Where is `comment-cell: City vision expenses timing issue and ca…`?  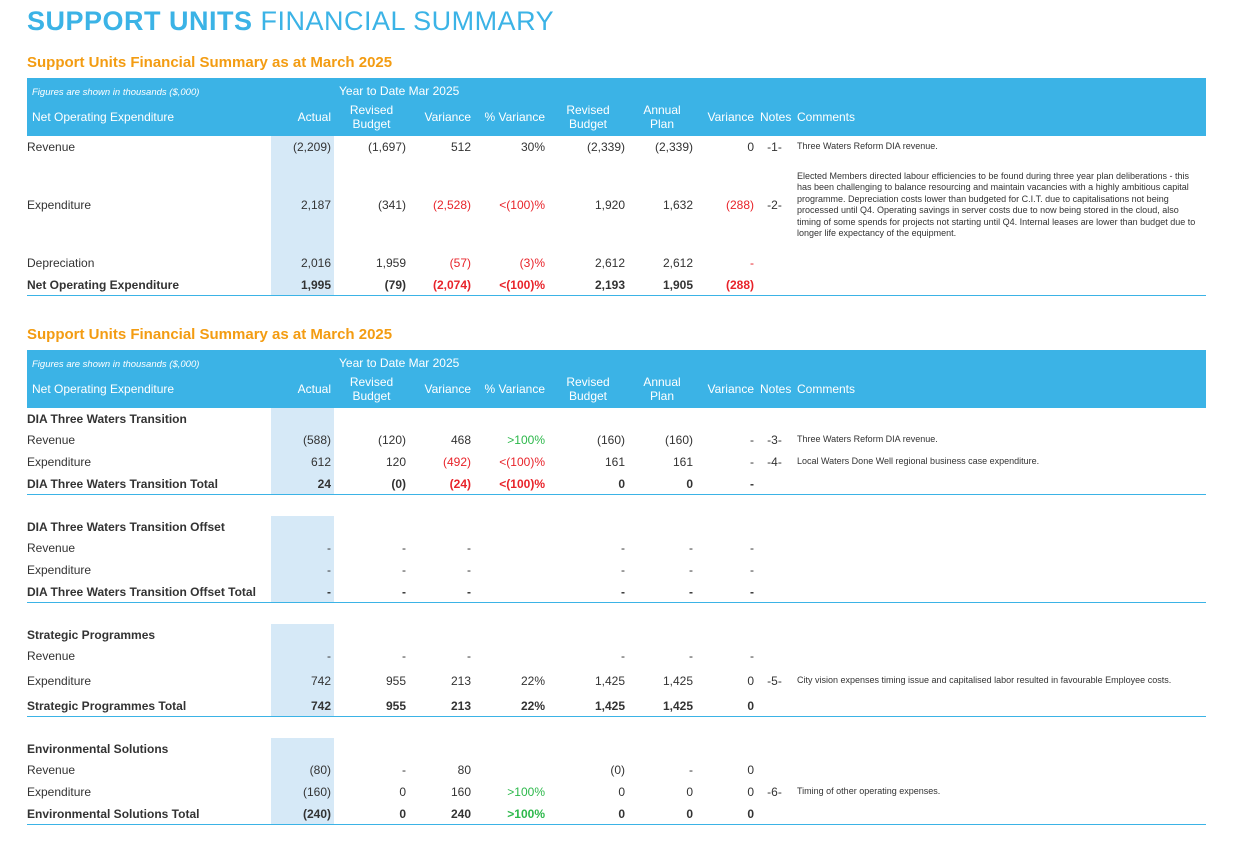 comment-cell: City vision expenses timing issue and ca… is located at coordinates (984, 680).